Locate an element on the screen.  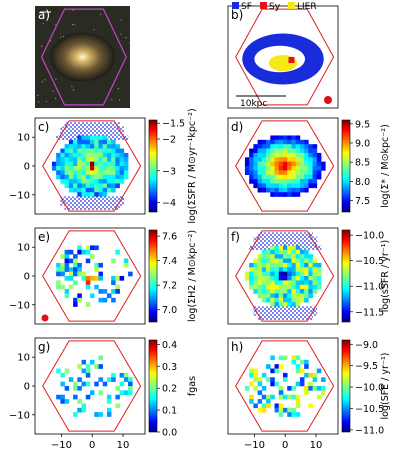
y-tick-label: 10 is located at coordinates (23, 138).